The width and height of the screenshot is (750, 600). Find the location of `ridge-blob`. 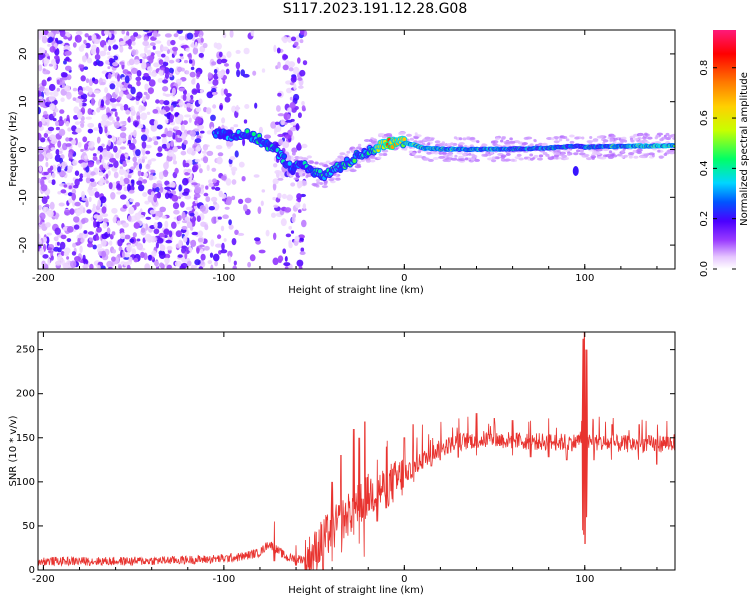

ridge-blob is located at coordinates (575, 171).